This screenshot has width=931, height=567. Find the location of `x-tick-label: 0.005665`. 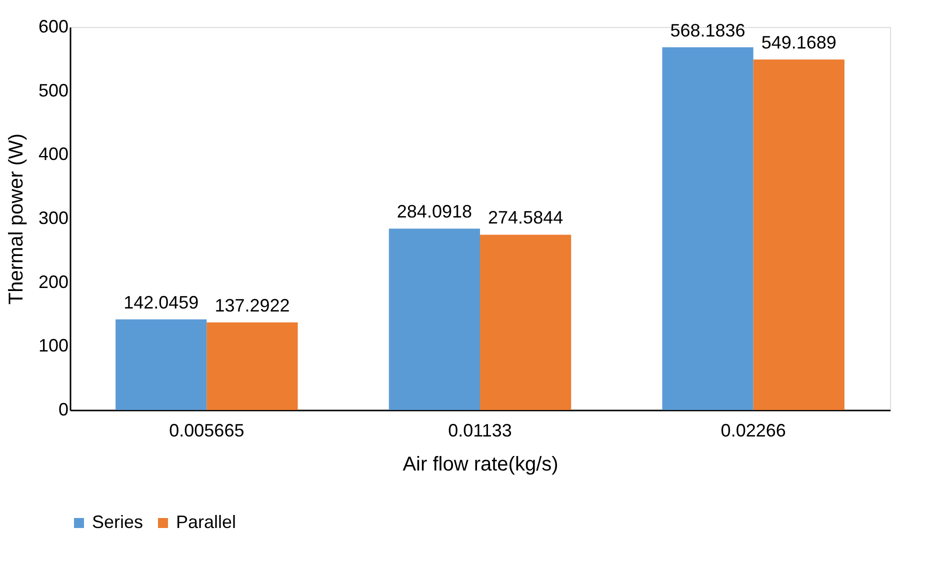

x-tick-label: 0.005665 is located at coordinates (206, 430).